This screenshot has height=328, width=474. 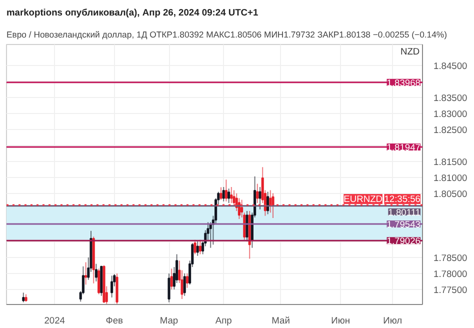 What do you see at coordinates (403, 241) in the screenshot?
I see `ref-line-label: 1.79026` at bounding box center [403, 241].